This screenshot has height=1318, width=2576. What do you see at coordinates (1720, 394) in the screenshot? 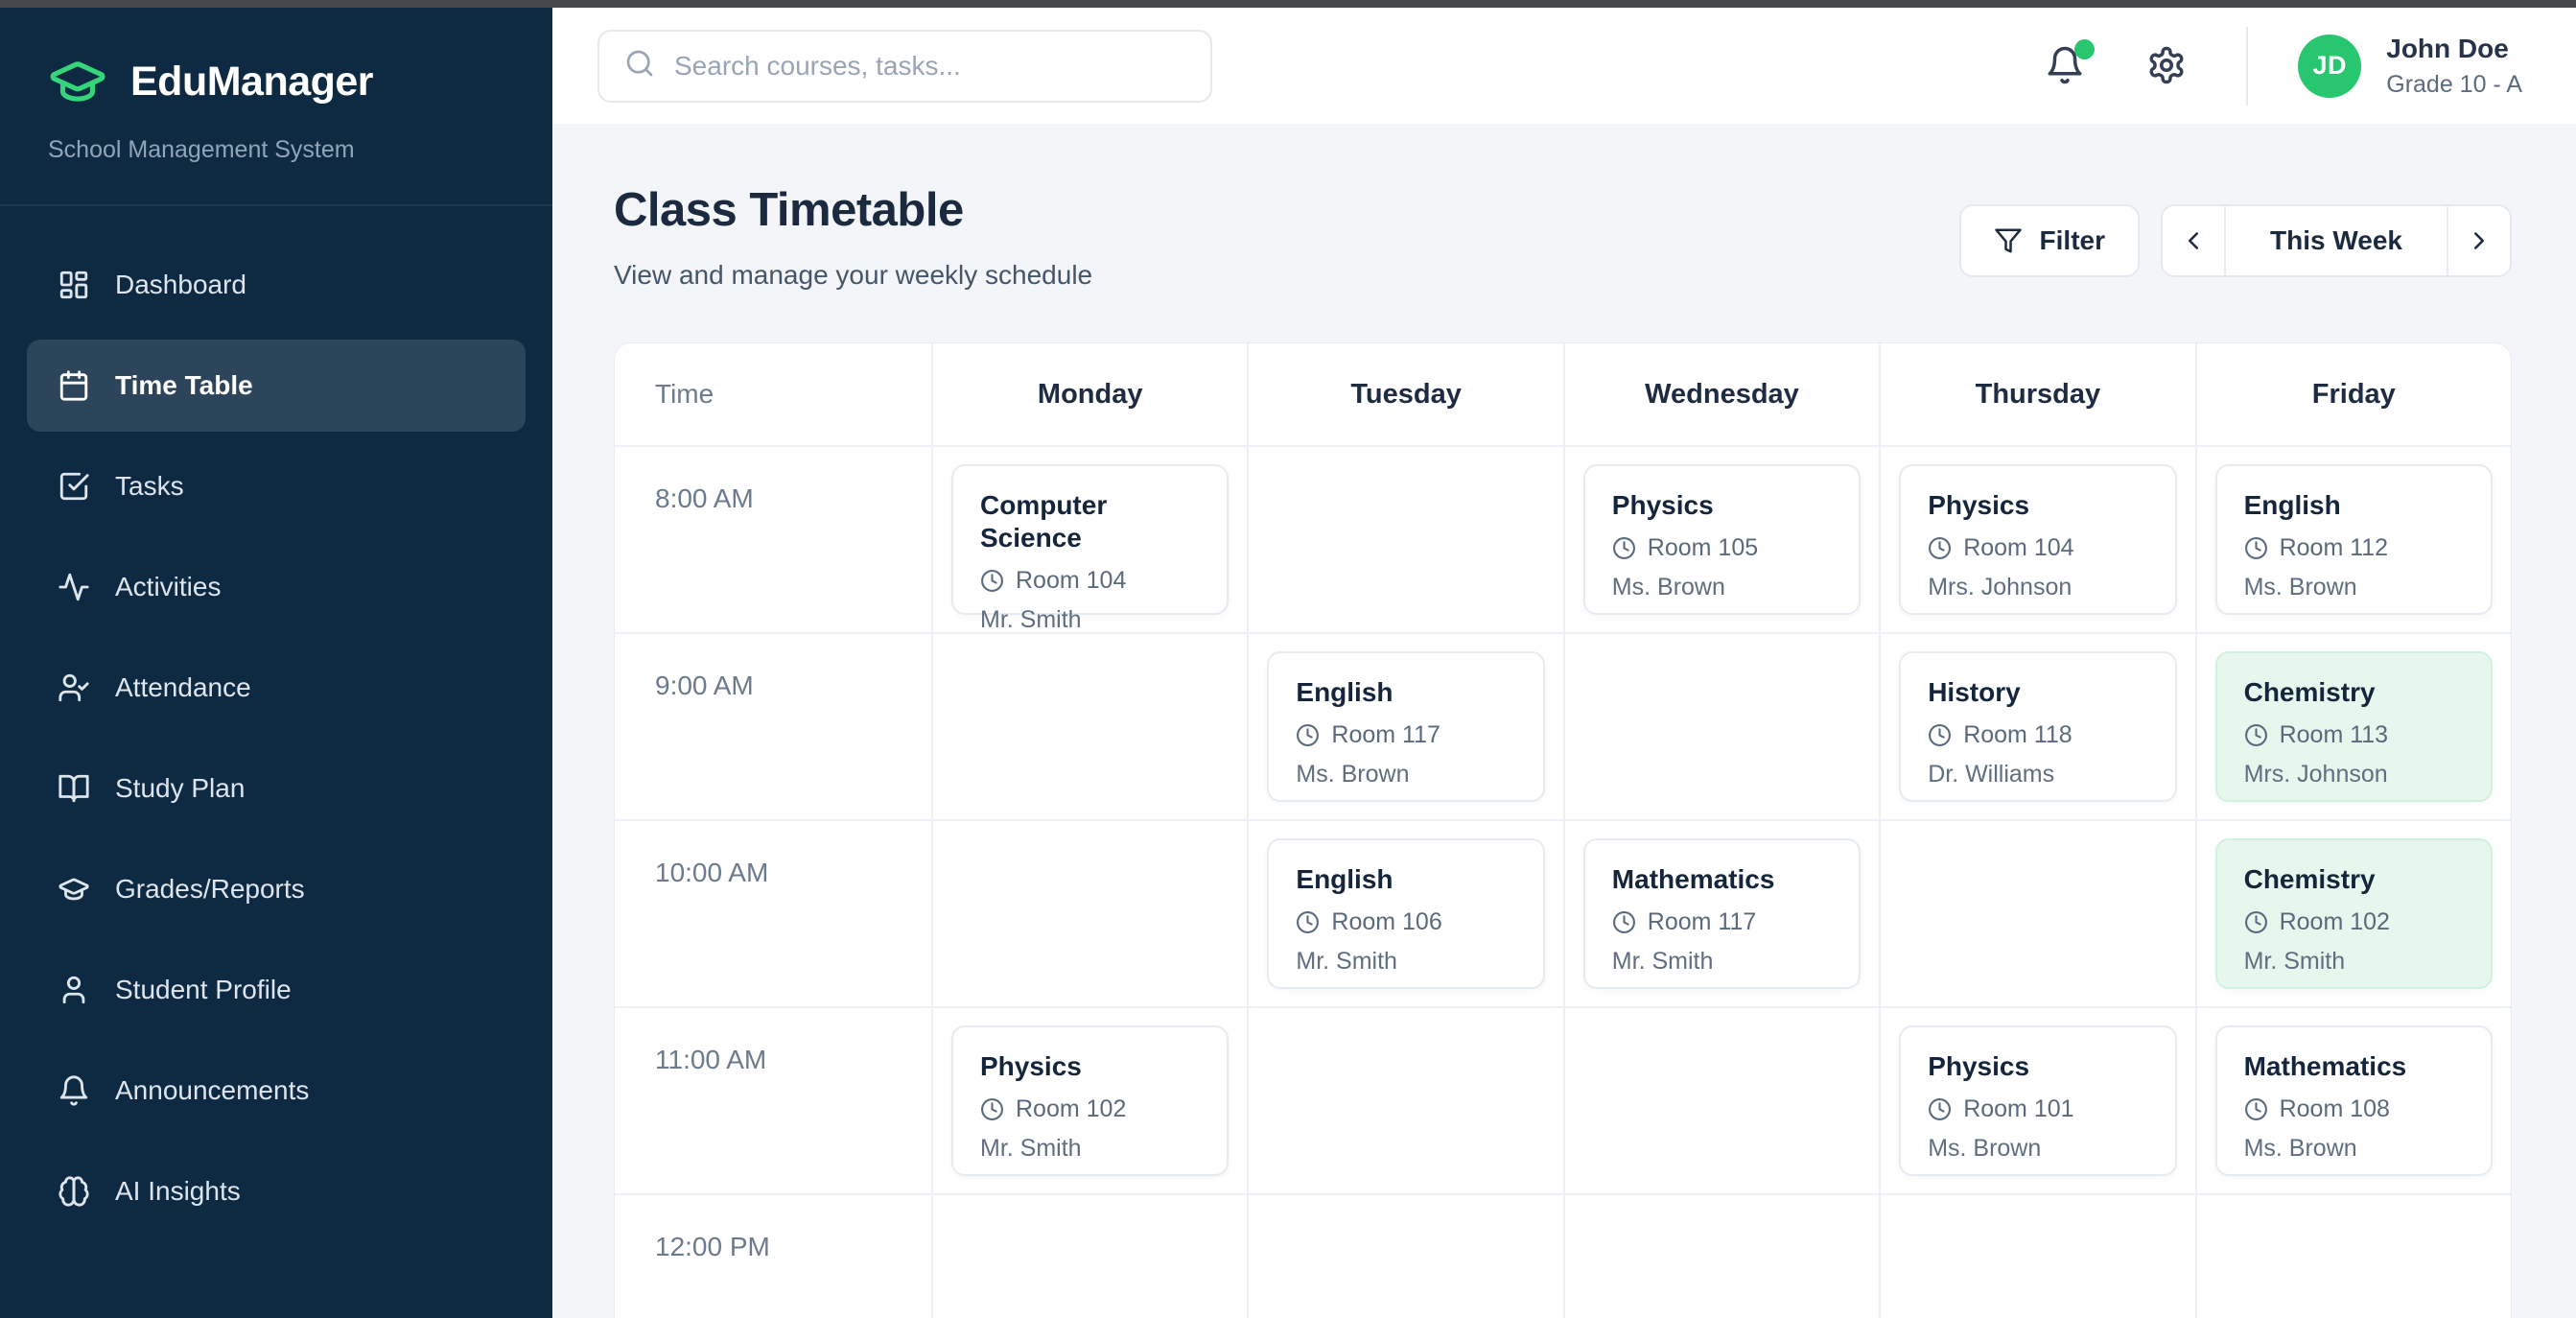
I see `column-header-wednesday: Wednesday` at bounding box center [1720, 394].